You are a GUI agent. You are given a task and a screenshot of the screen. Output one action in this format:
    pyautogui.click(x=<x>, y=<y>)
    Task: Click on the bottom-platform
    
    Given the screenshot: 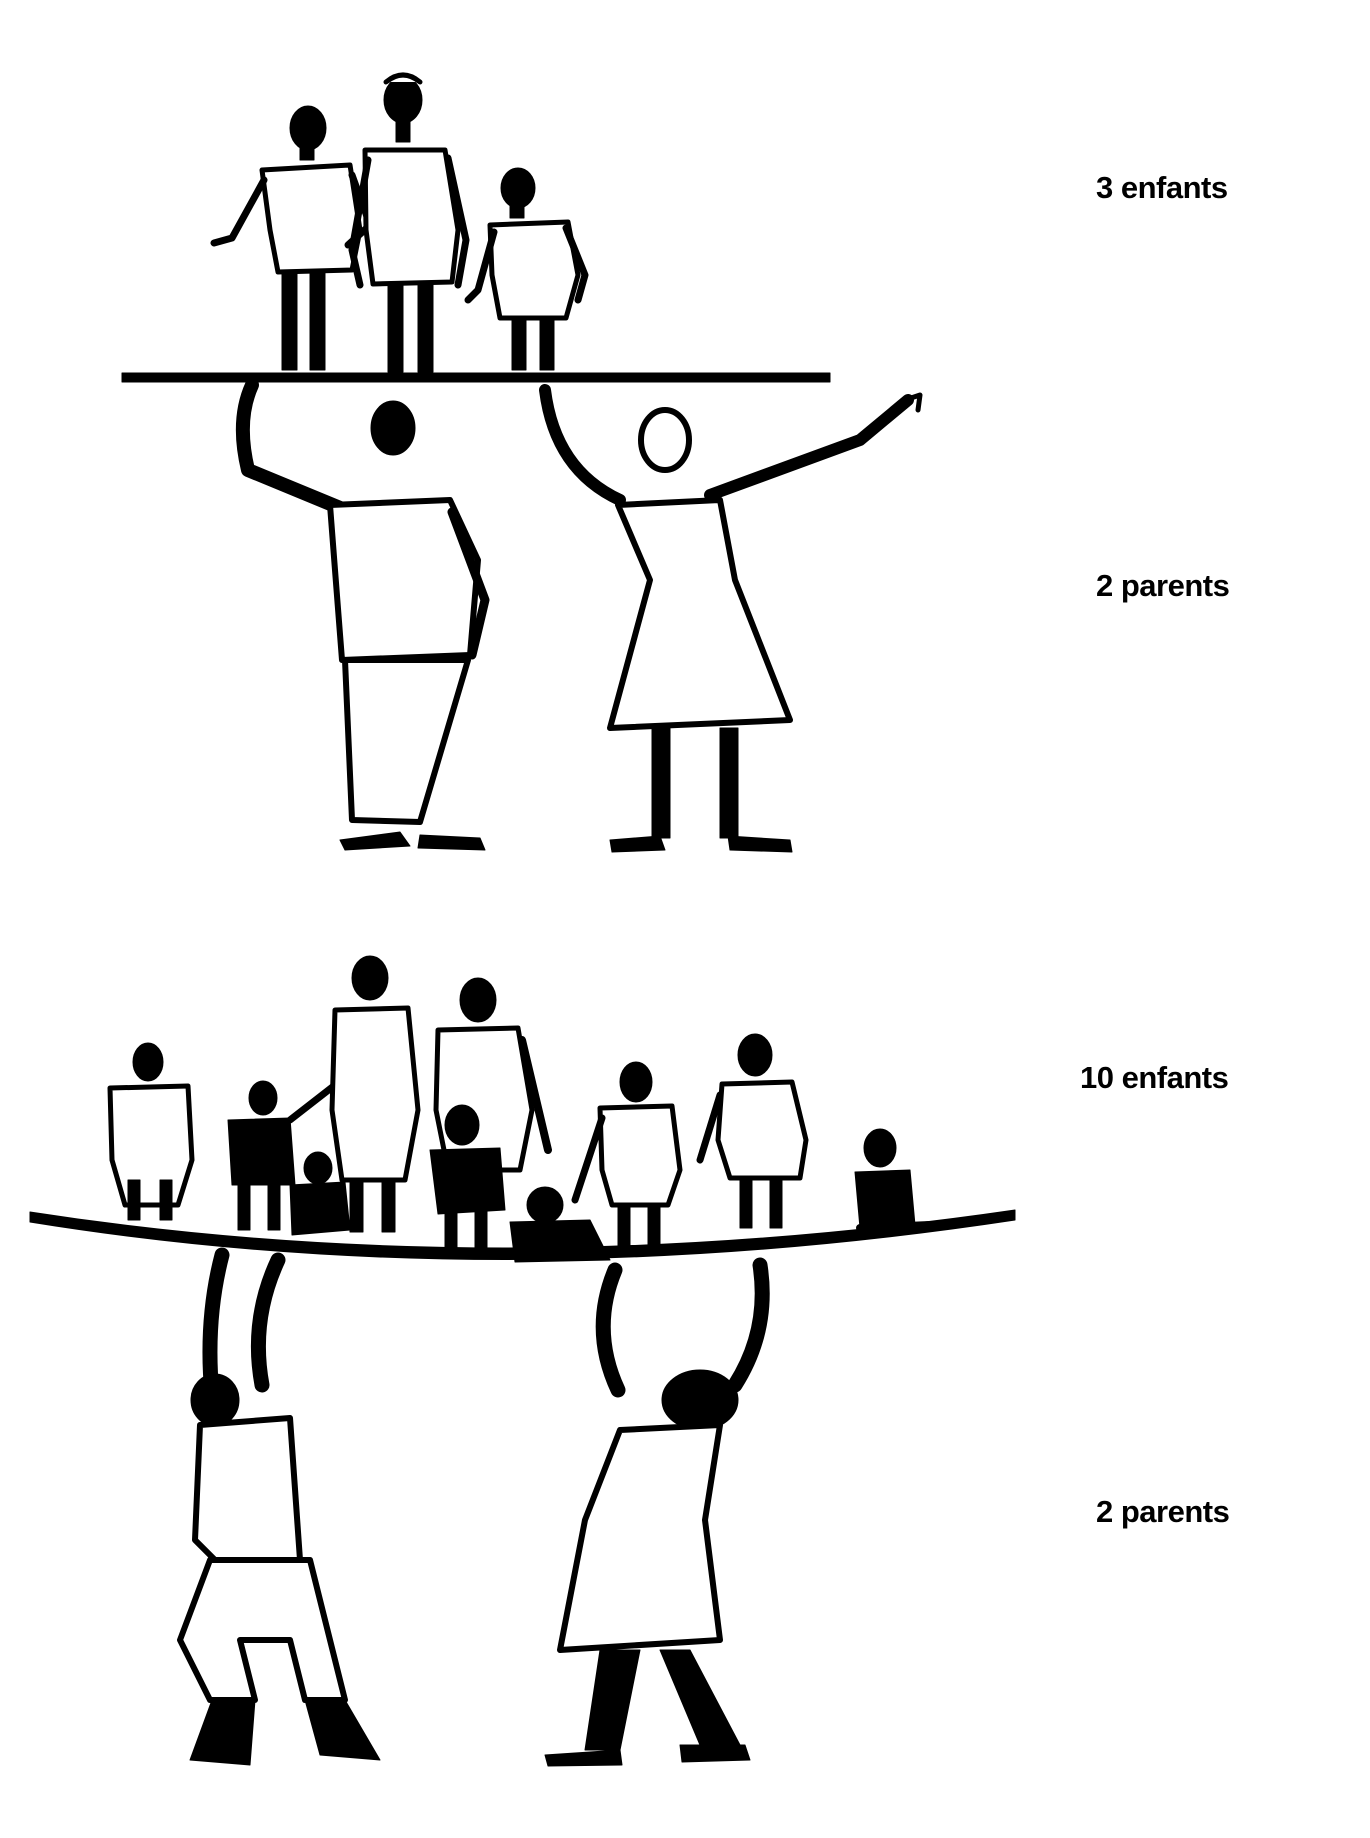 What is the action you would take?
    pyautogui.click(x=522, y=1234)
    